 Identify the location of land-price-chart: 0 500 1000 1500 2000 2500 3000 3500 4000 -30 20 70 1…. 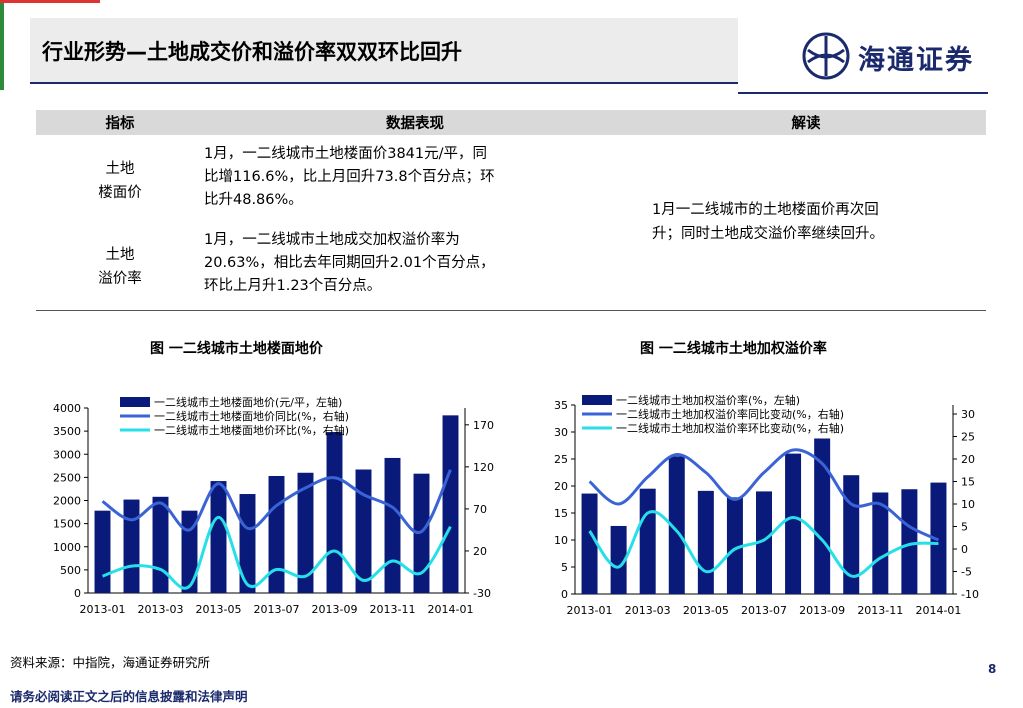
(273, 505).